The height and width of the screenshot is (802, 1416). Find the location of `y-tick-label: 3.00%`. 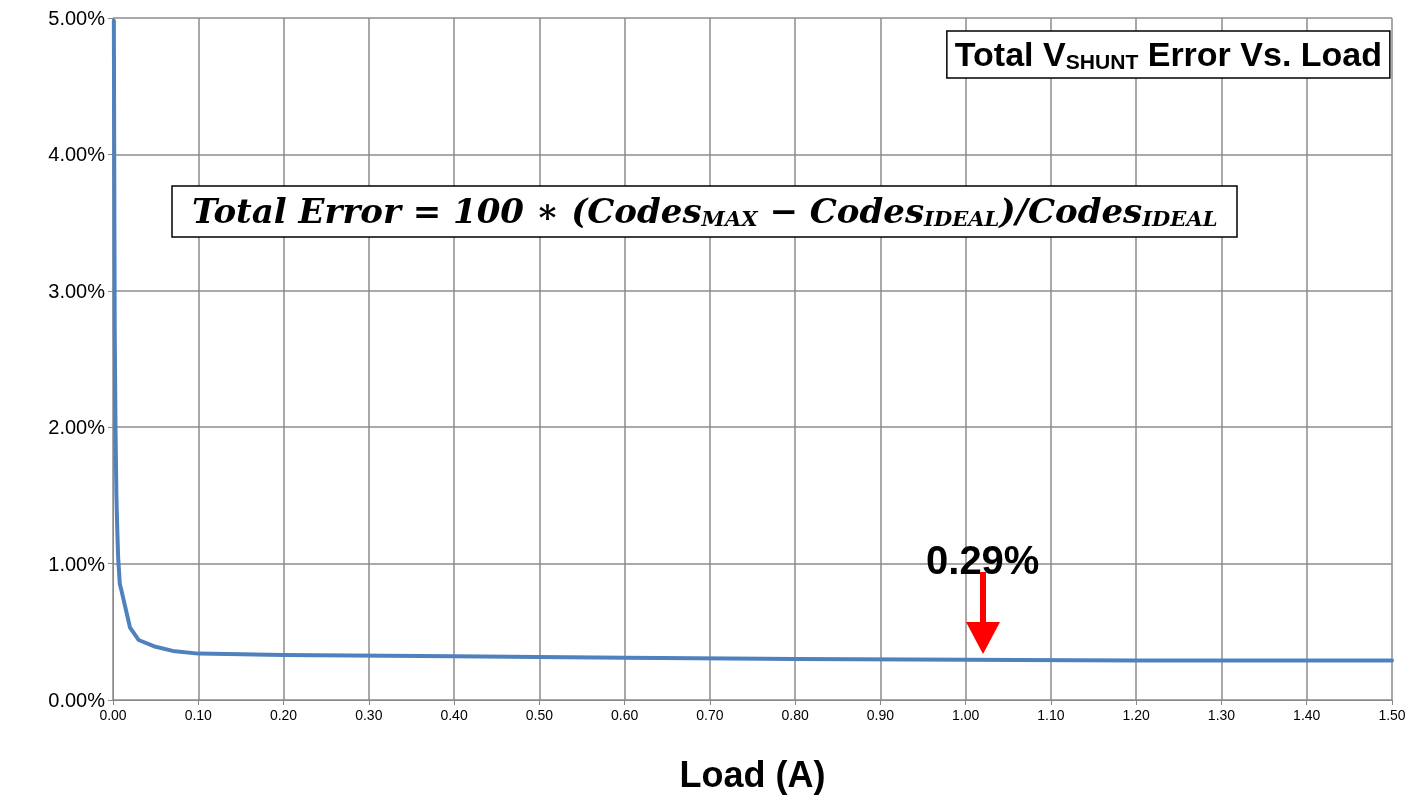

y-tick-label: 3.00% is located at coordinates (77, 290).